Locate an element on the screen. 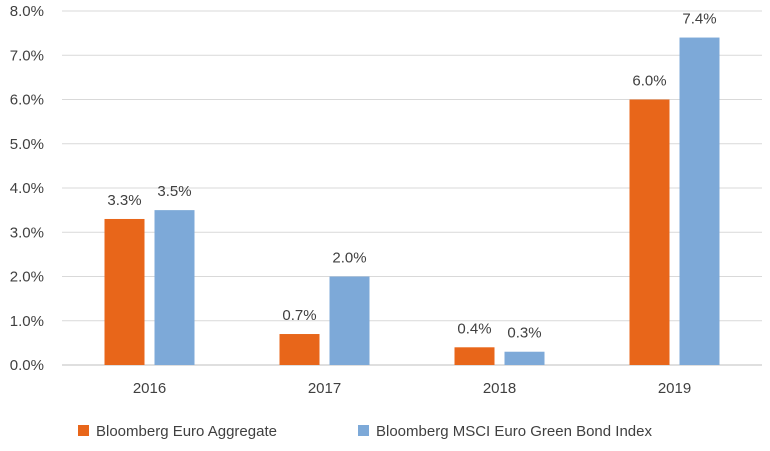 The height and width of the screenshot is (451, 770). y-tick-label: 5.0% is located at coordinates (27, 144).